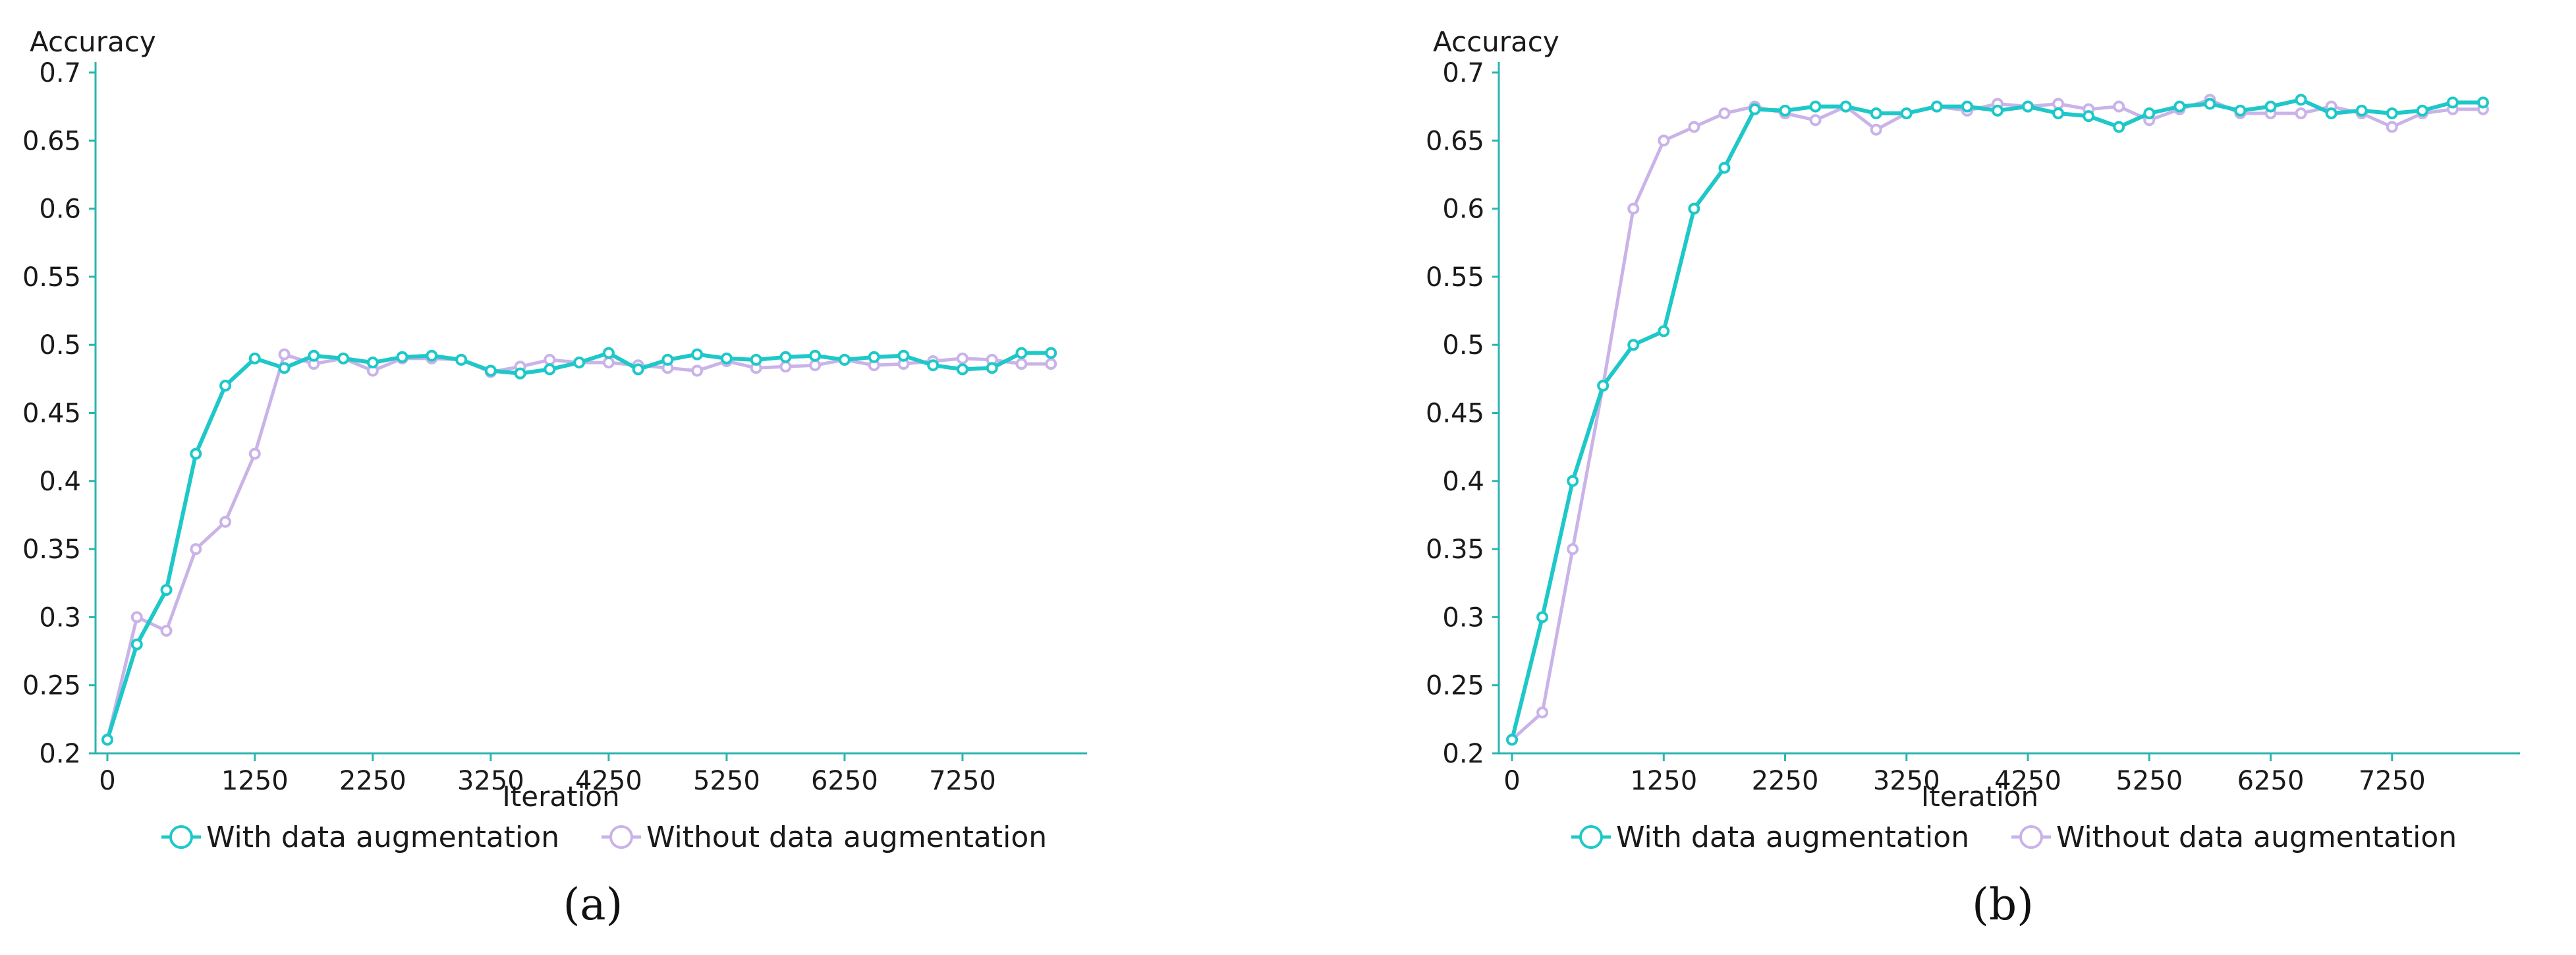  What do you see at coordinates (51, 141) in the screenshot?
I see `y-tick-label: 0.65` at bounding box center [51, 141].